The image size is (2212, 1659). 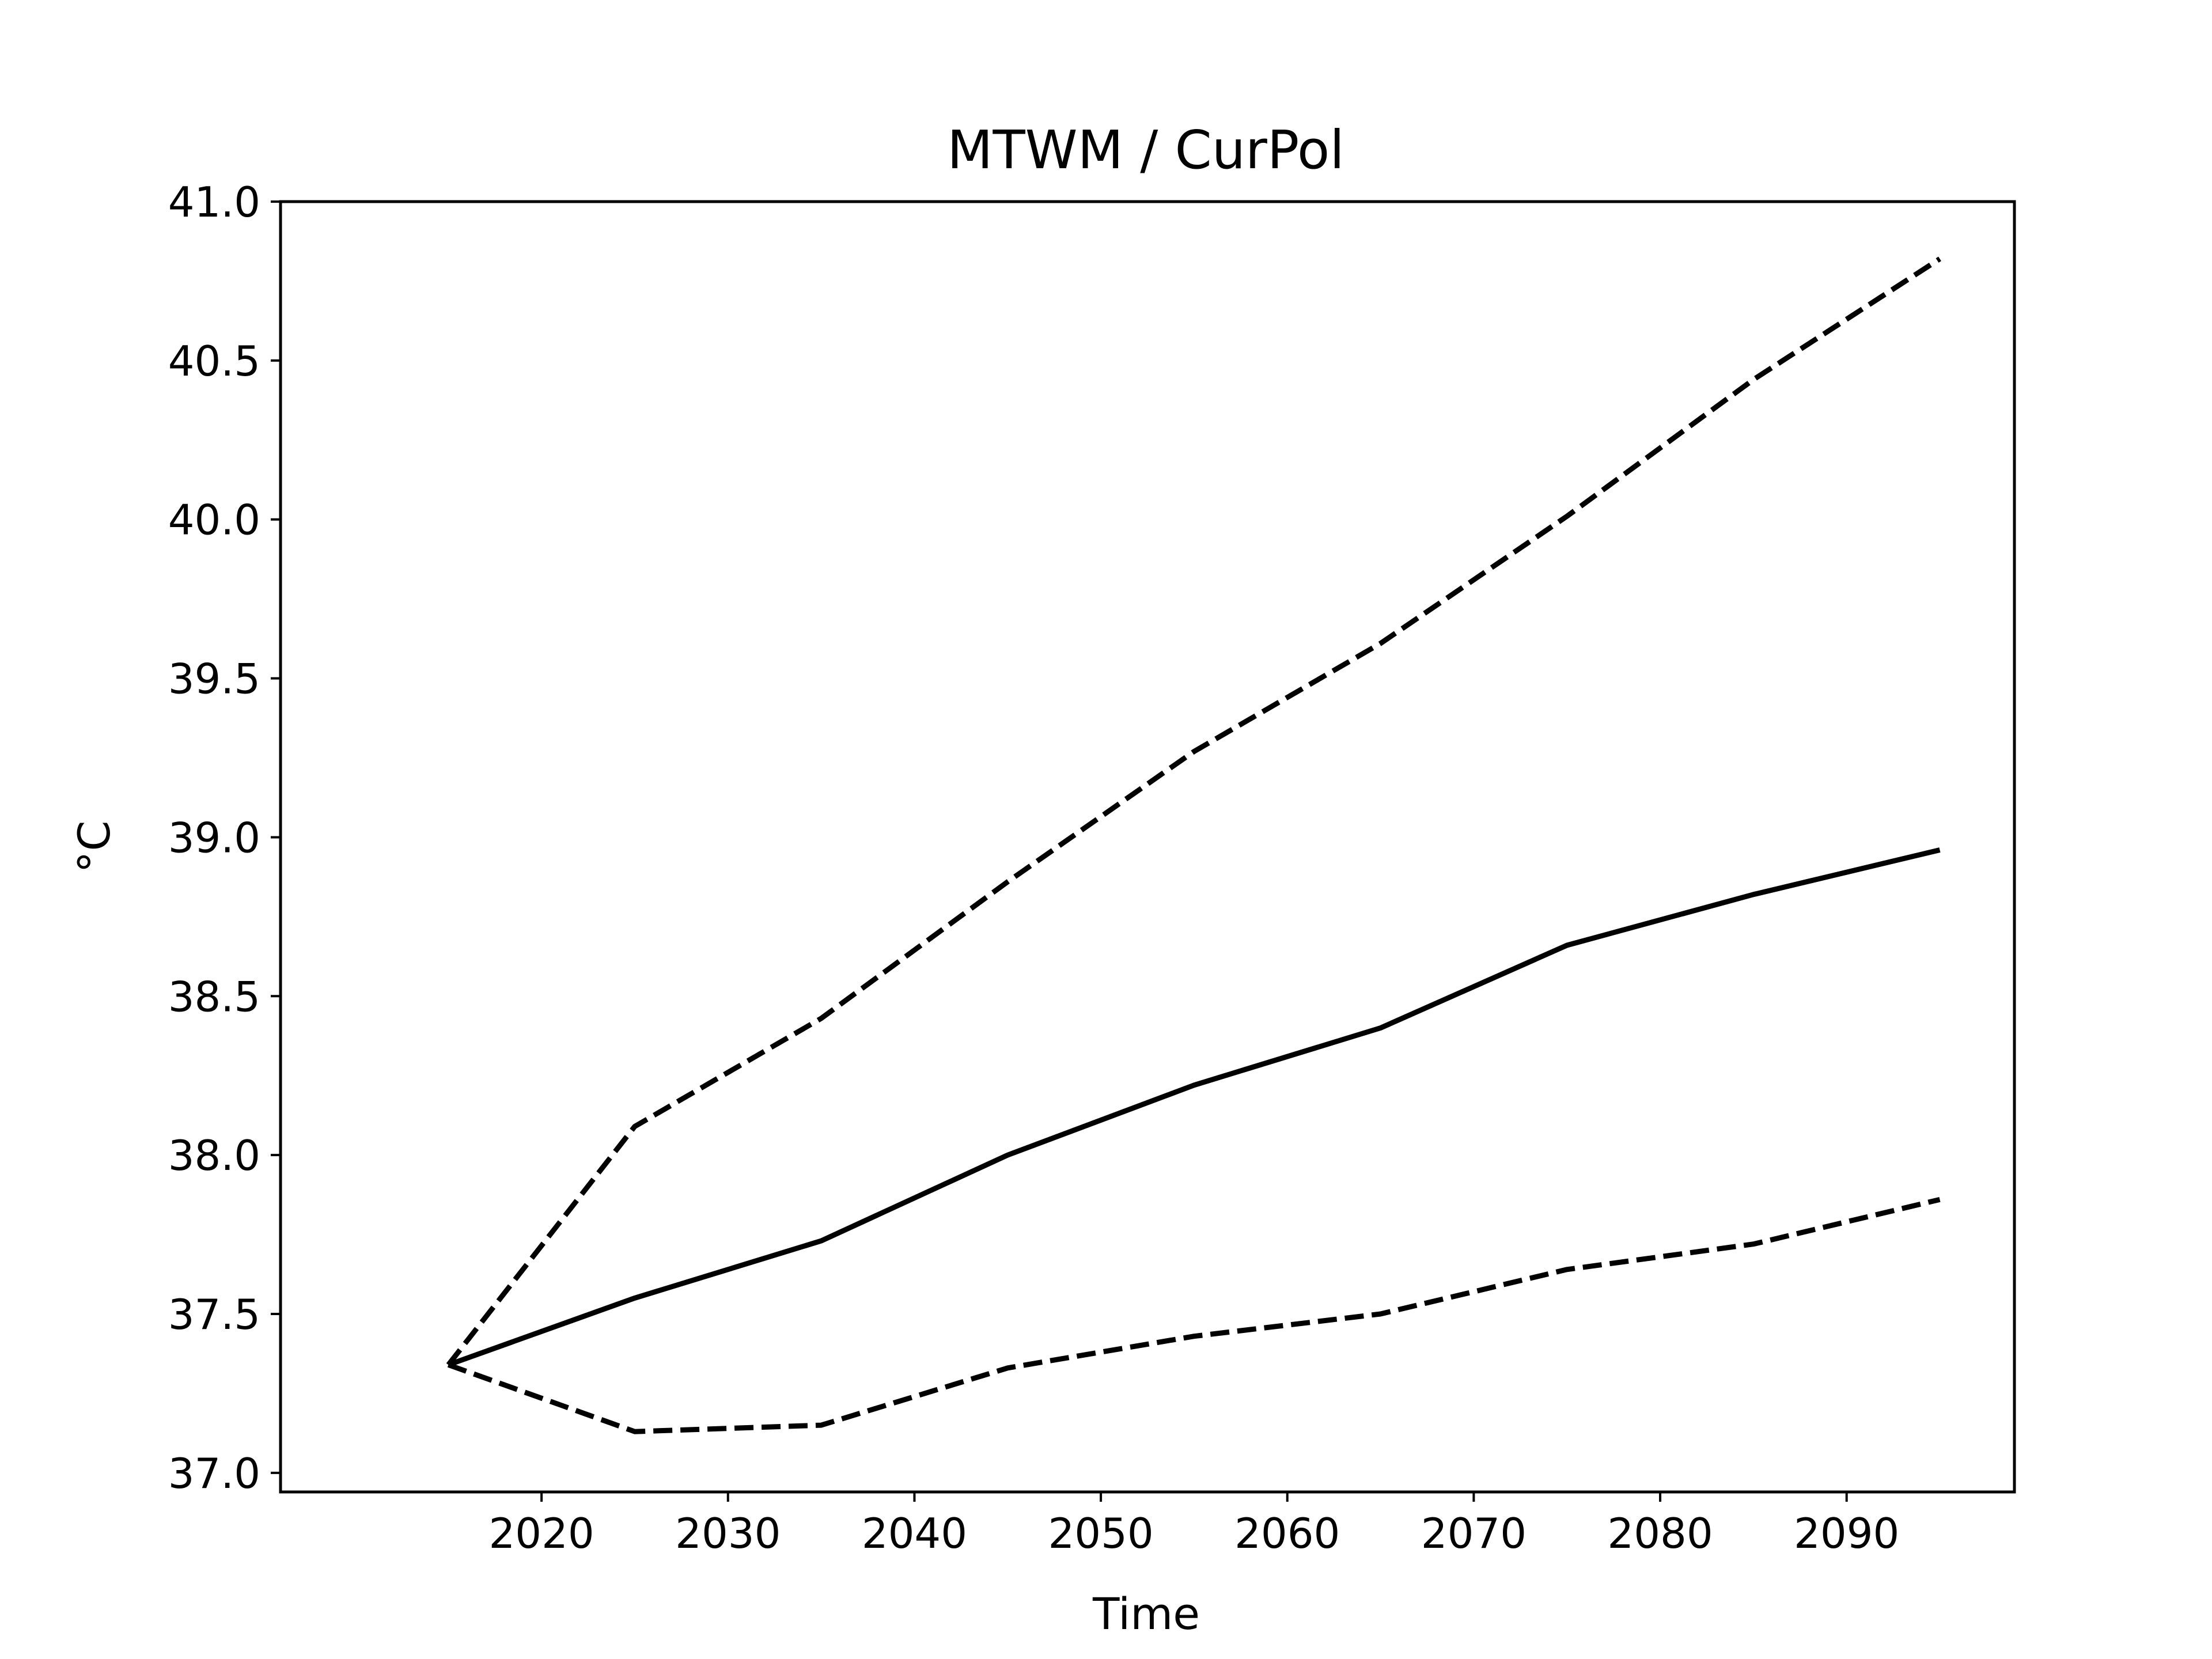 What do you see at coordinates (214, 520) in the screenshot?
I see `y-tick-label: 40.0` at bounding box center [214, 520].